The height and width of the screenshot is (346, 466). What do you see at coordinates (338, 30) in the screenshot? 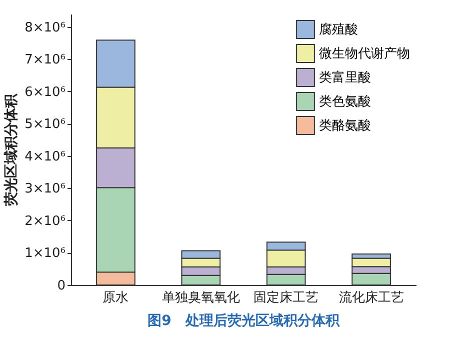
I see `legend-label: 腐殖酸` at bounding box center [338, 30].